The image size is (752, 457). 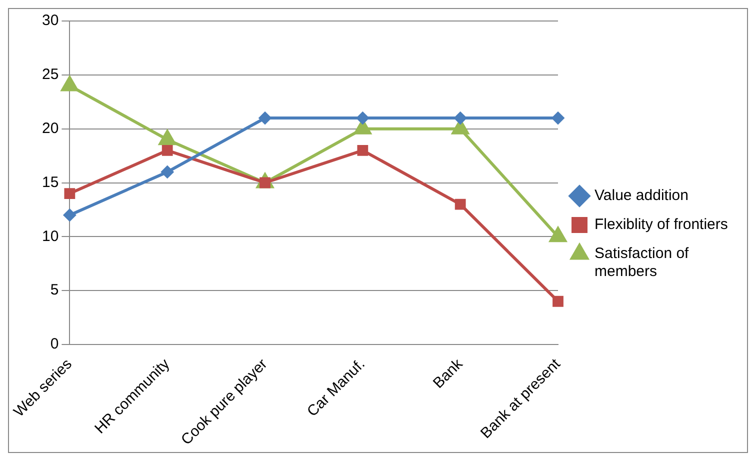 What do you see at coordinates (661, 225) in the screenshot?
I see `legend-label: Flexiblity of frontiers` at bounding box center [661, 225].